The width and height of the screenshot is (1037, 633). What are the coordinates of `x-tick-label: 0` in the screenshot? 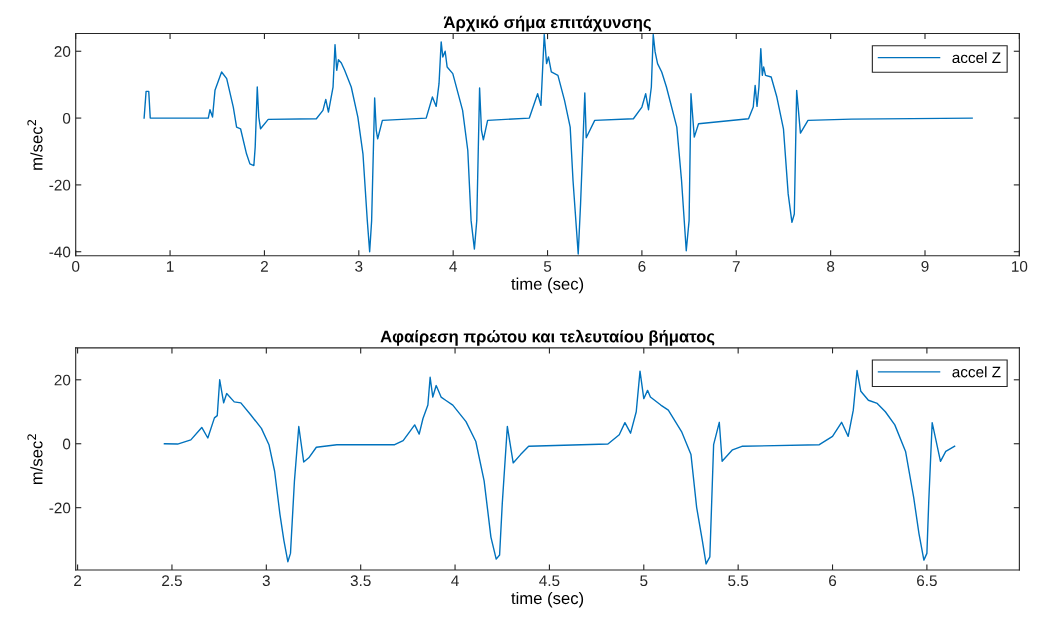 It's located at (76, 266).